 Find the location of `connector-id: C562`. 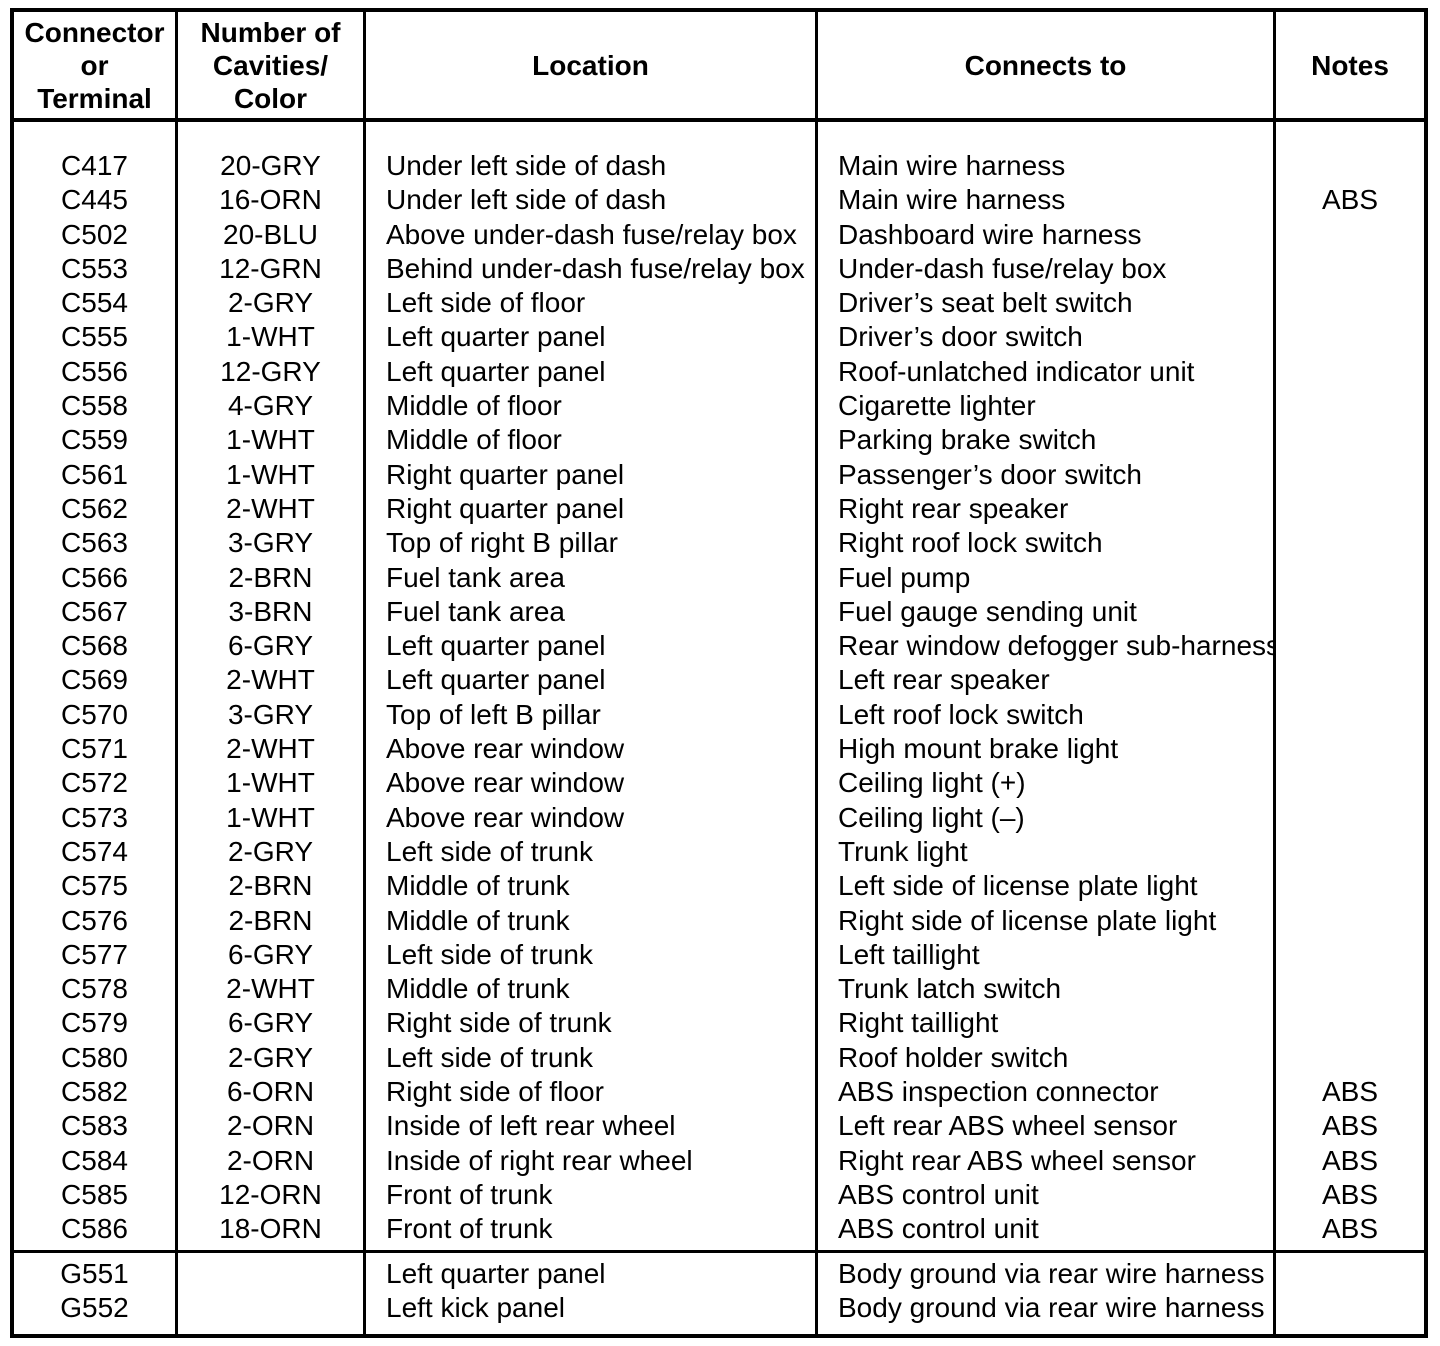

connector-id: C562 is located at coordinates (94, 508).